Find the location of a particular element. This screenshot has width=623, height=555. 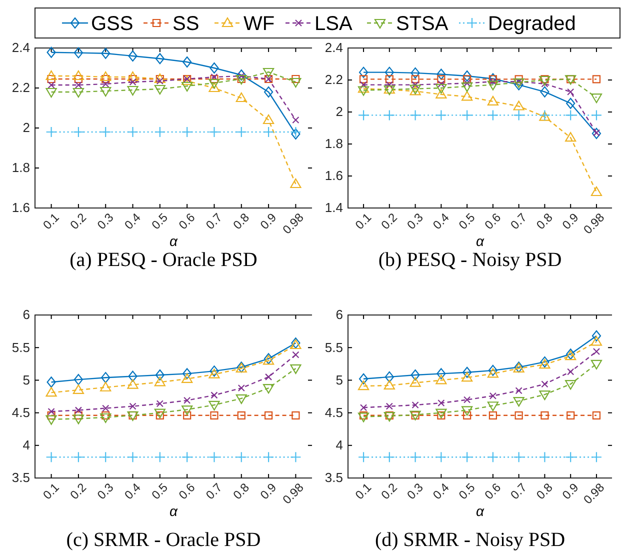

y-tick-label: 4 is located at coordinates (26, 445).